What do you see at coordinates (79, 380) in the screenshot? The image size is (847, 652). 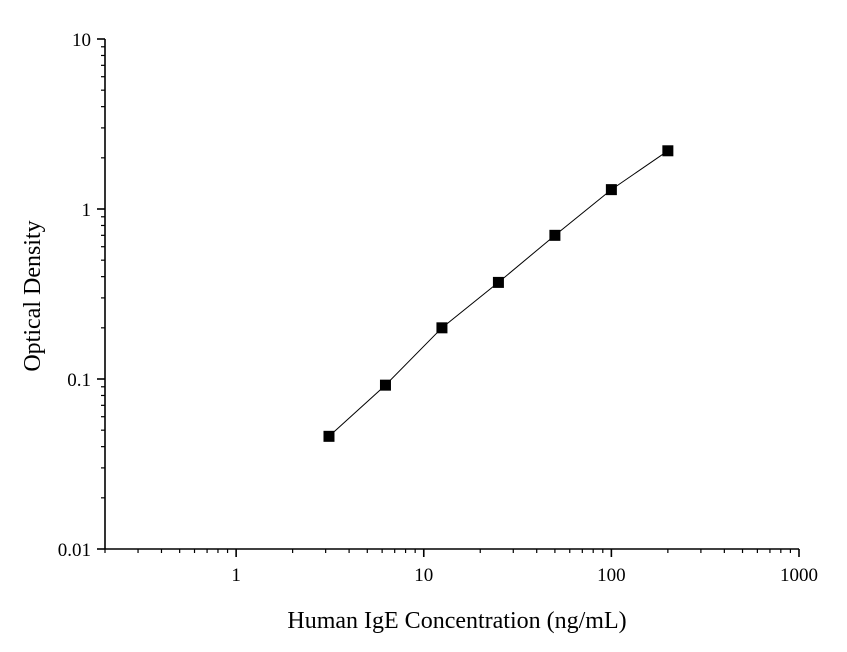 I see `y-tick-label: 0.1` at bounding box center [79, 380].